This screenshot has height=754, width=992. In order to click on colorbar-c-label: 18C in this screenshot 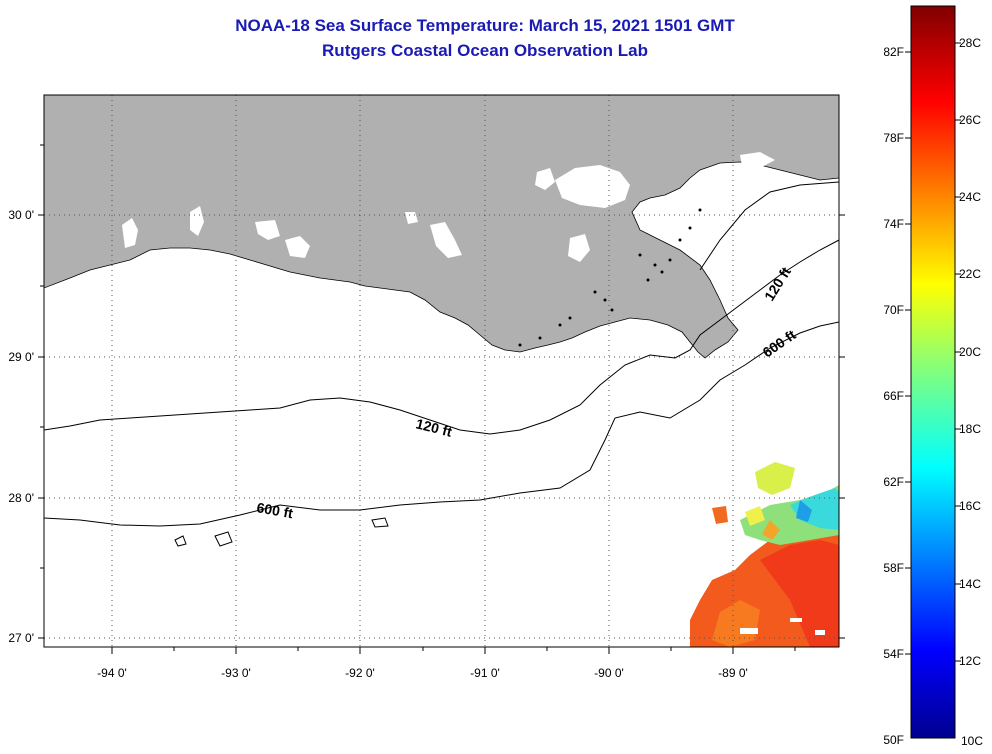, I will do `click(970, 429)`.